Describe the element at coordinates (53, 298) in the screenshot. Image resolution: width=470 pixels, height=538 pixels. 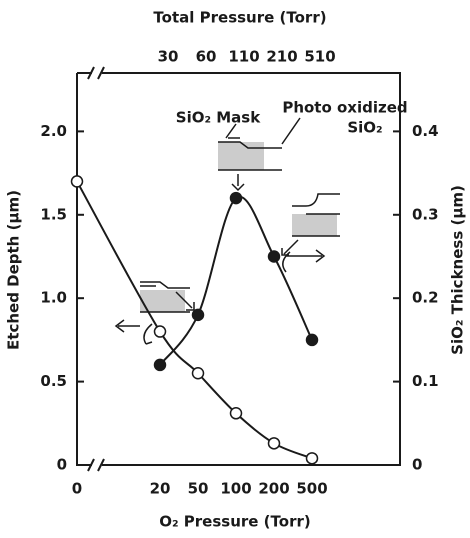
I see `y-tick-label: 1.0` at that location.